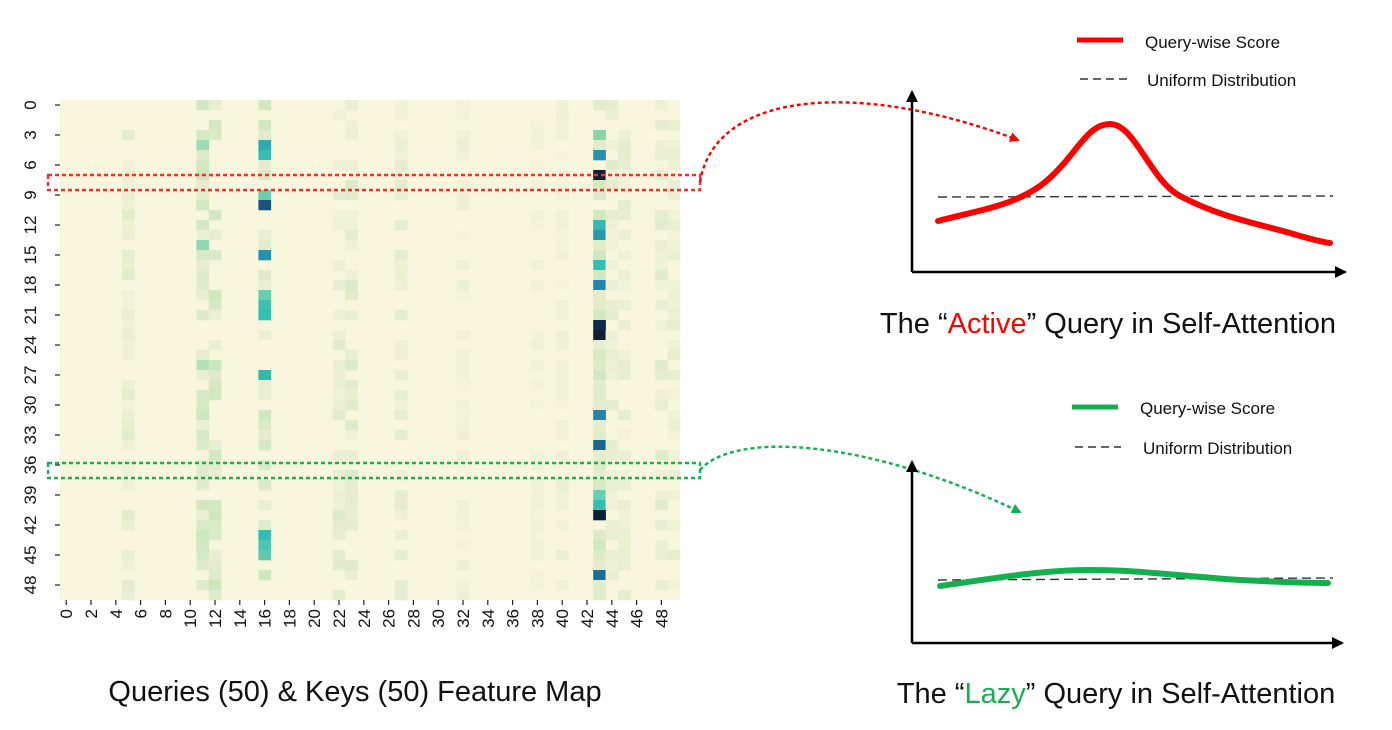 This screenshot has height=730, width=1392. Describe the element at coordinates (190, 618) in the screenshot. I see `x-tick-label: 10` at that location.